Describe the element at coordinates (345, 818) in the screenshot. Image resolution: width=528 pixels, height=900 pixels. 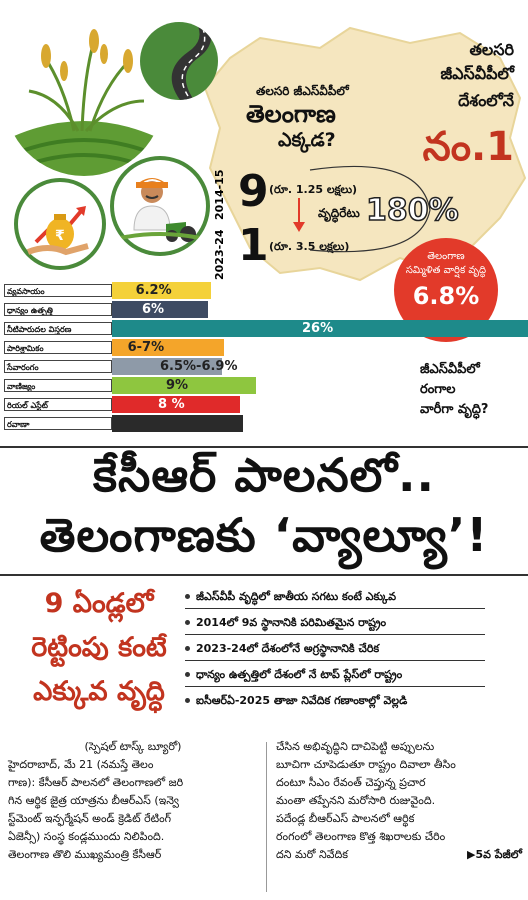
I see `article-line: పదేండ్ల బీఆర్ఎస్ పాలనలో ఆర్థిక` at that location.